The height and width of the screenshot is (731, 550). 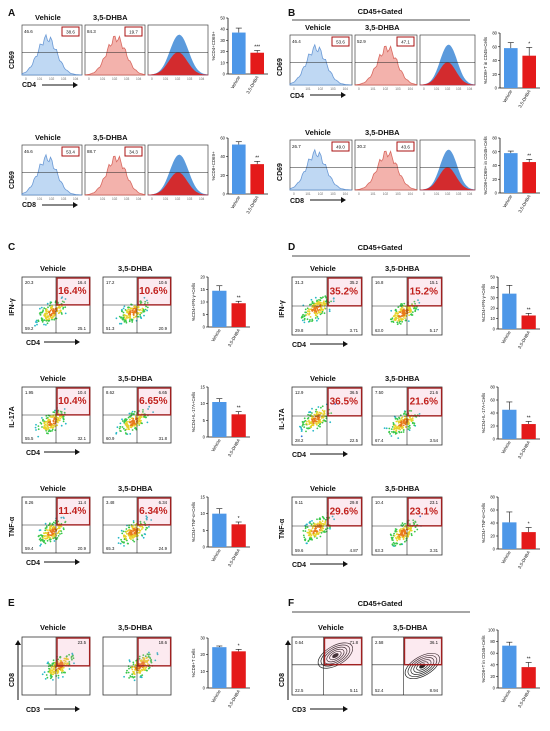 What do you see at coordinates (405, 147) in the screenshot?
I see `gate-value: 43.6` at bounding box center [405, 147].